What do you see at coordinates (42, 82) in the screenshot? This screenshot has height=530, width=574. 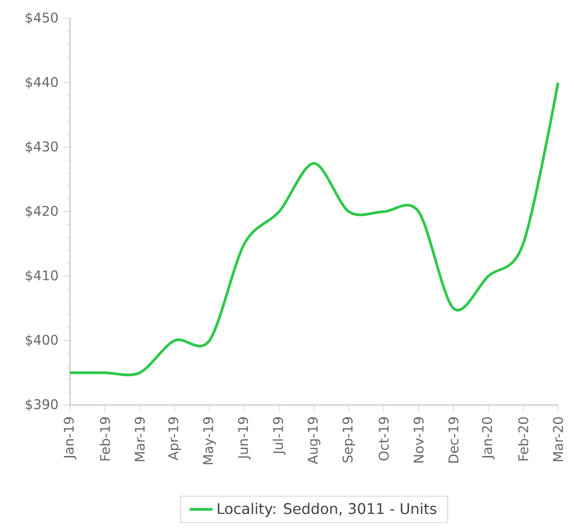 I see `y-tick-label: $440` at bounding box center [42, 82].